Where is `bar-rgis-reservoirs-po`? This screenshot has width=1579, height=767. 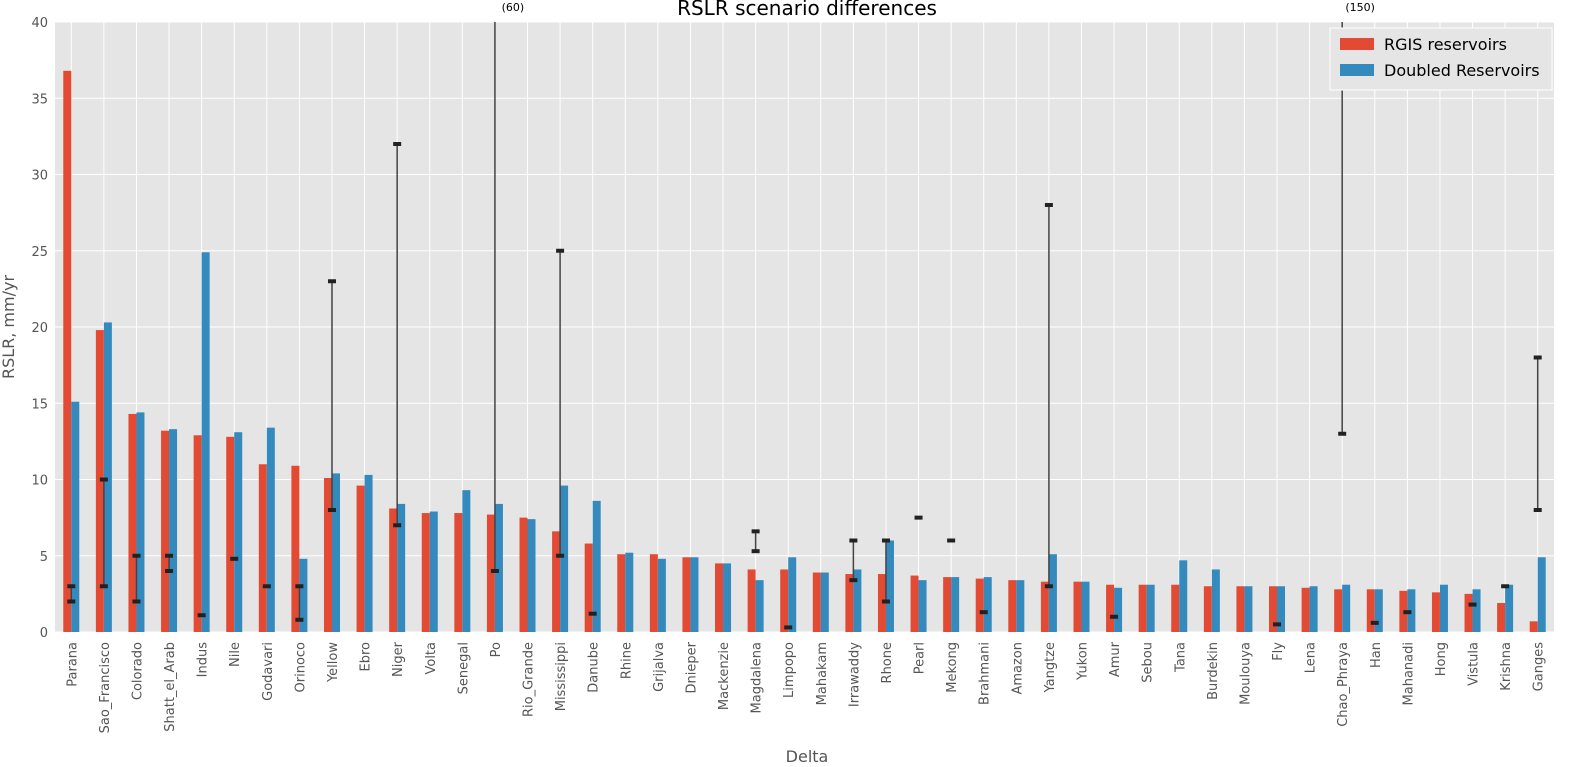
bar-rgis-reservoirs-po is located at coordinates (490, 573).